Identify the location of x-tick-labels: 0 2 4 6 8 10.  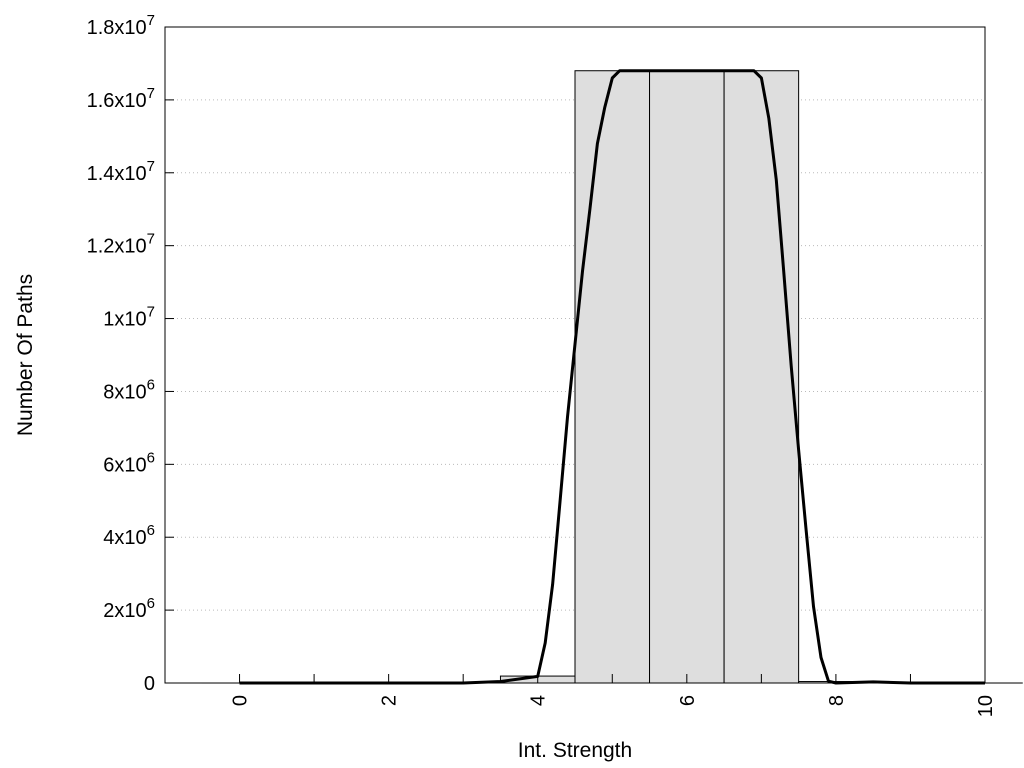
(613, 706).